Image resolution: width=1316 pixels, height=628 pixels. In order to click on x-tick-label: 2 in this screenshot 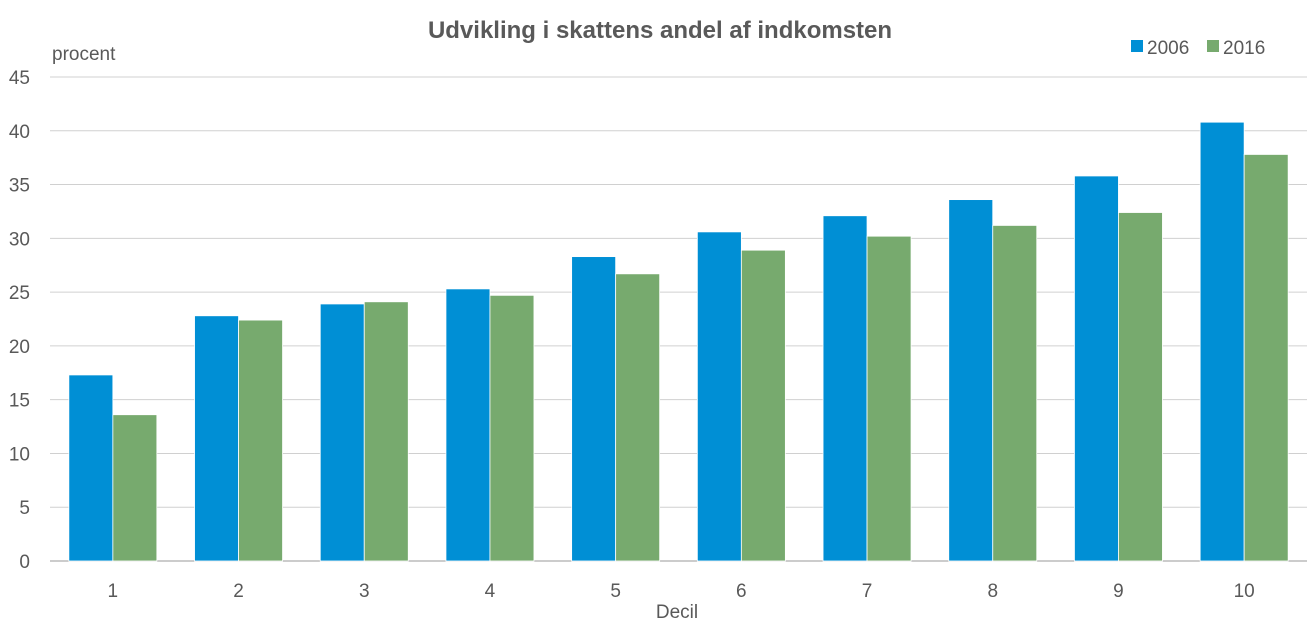, I will do `click(238, 591)`.